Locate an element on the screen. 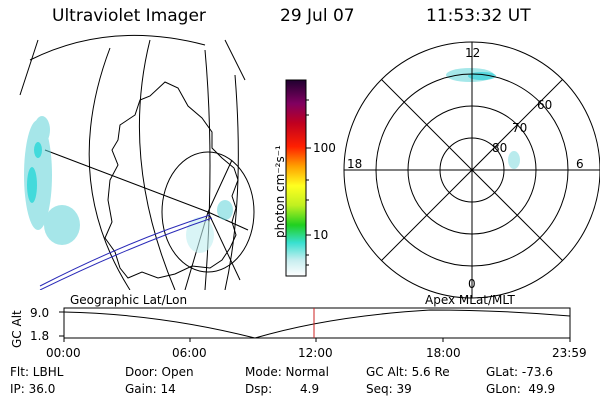 Image resolution: width=600 pixels, height=400 pixels. glon-info: GLon: 49.9 is located at coordinates (521, 389).